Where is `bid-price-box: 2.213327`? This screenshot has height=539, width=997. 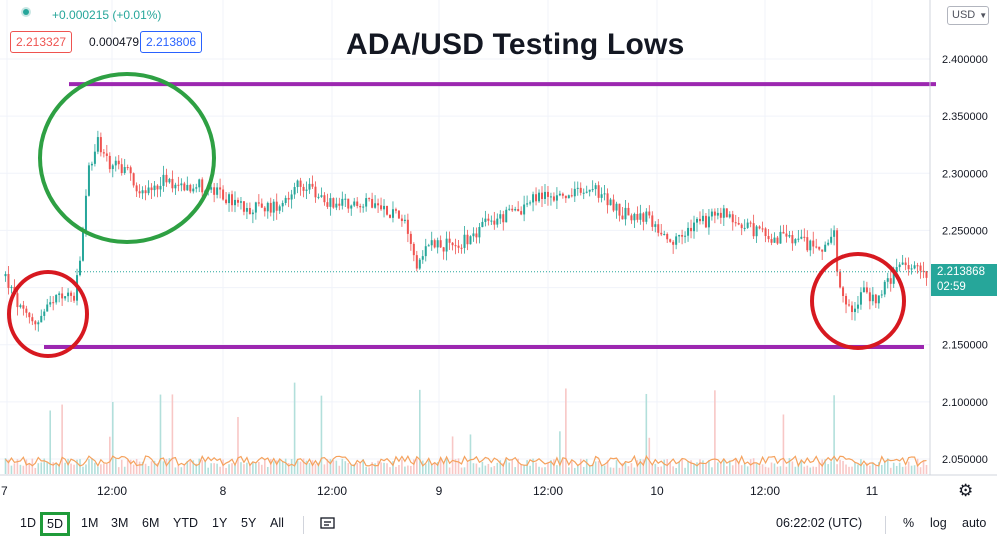
bid-price-box: 2.213327 is located at coordinates (41, 42).